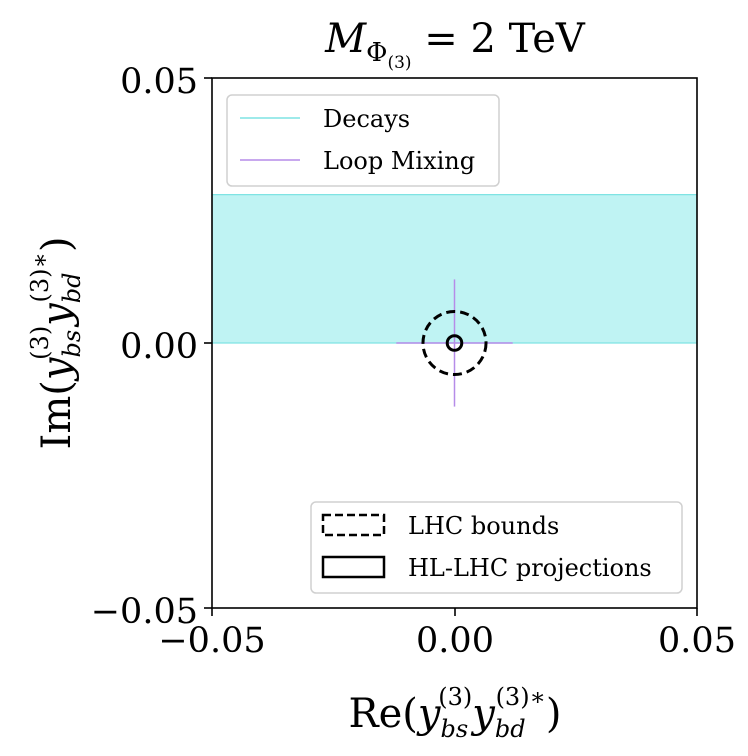 The image size is (748, 756). Describe the element at coordinates (697, 641) in the screenshot. I see `xtick-label-right: 0.05` at that location.